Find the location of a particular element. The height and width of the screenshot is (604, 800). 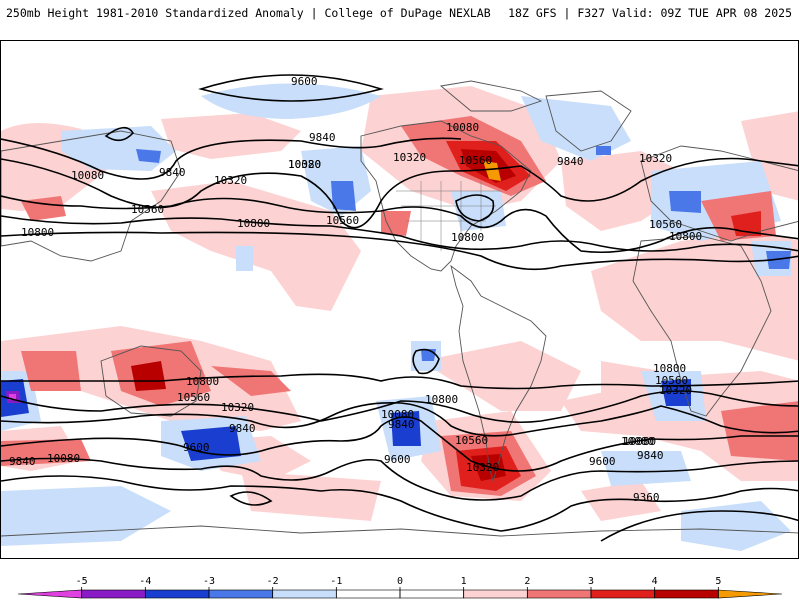

colorbar-ticks: -5 -4 -3 -2 -1 0 1 2 3 4 5 is located at coordinates (398, 587).